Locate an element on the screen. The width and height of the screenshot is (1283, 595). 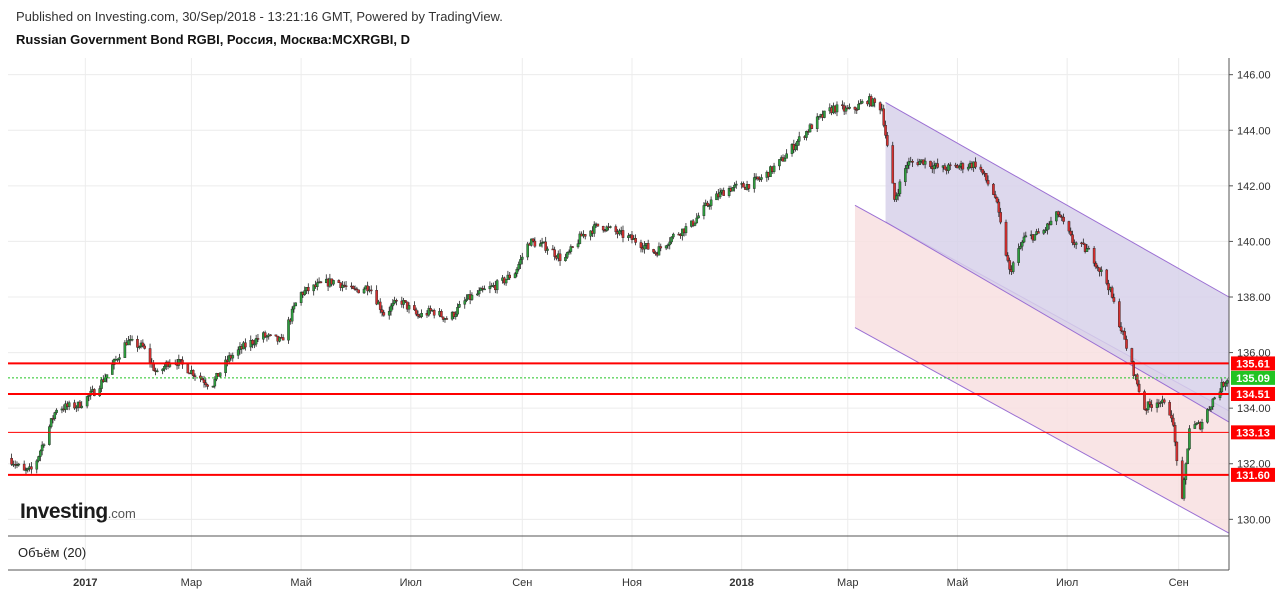
x-tick-label: 2017 is located at coordinates (85, 583).